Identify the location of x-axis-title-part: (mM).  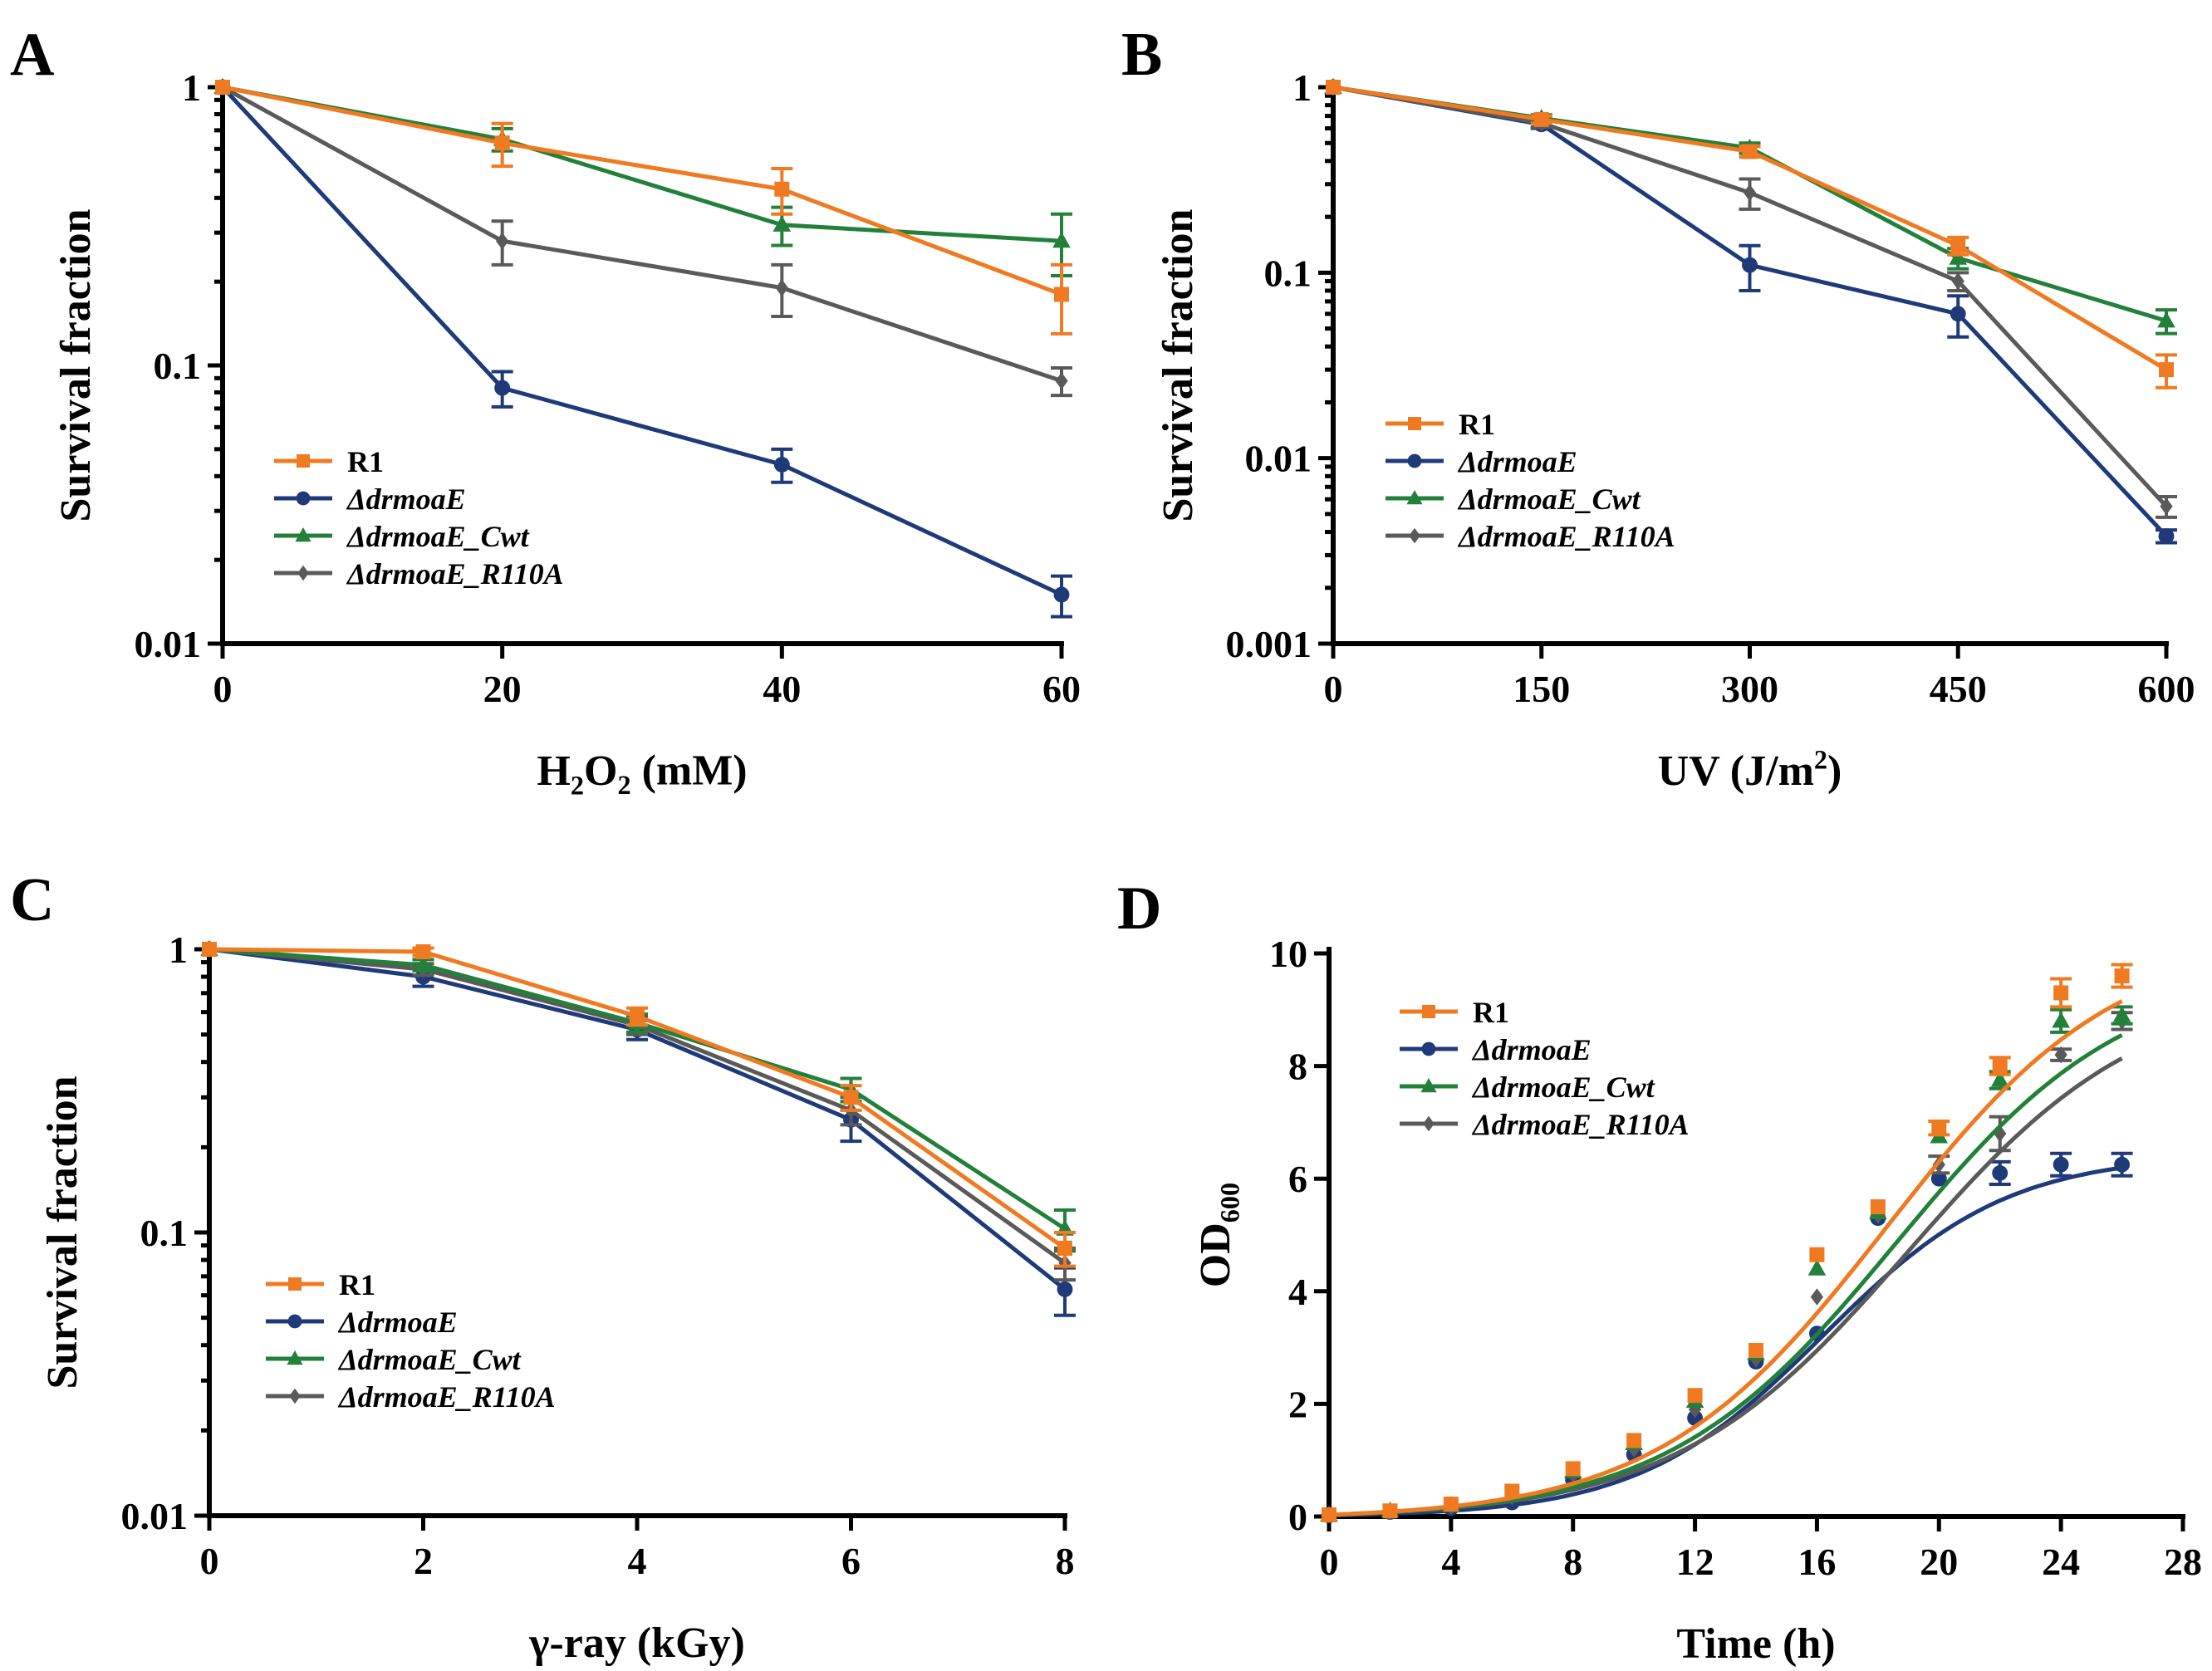
(689, 771).